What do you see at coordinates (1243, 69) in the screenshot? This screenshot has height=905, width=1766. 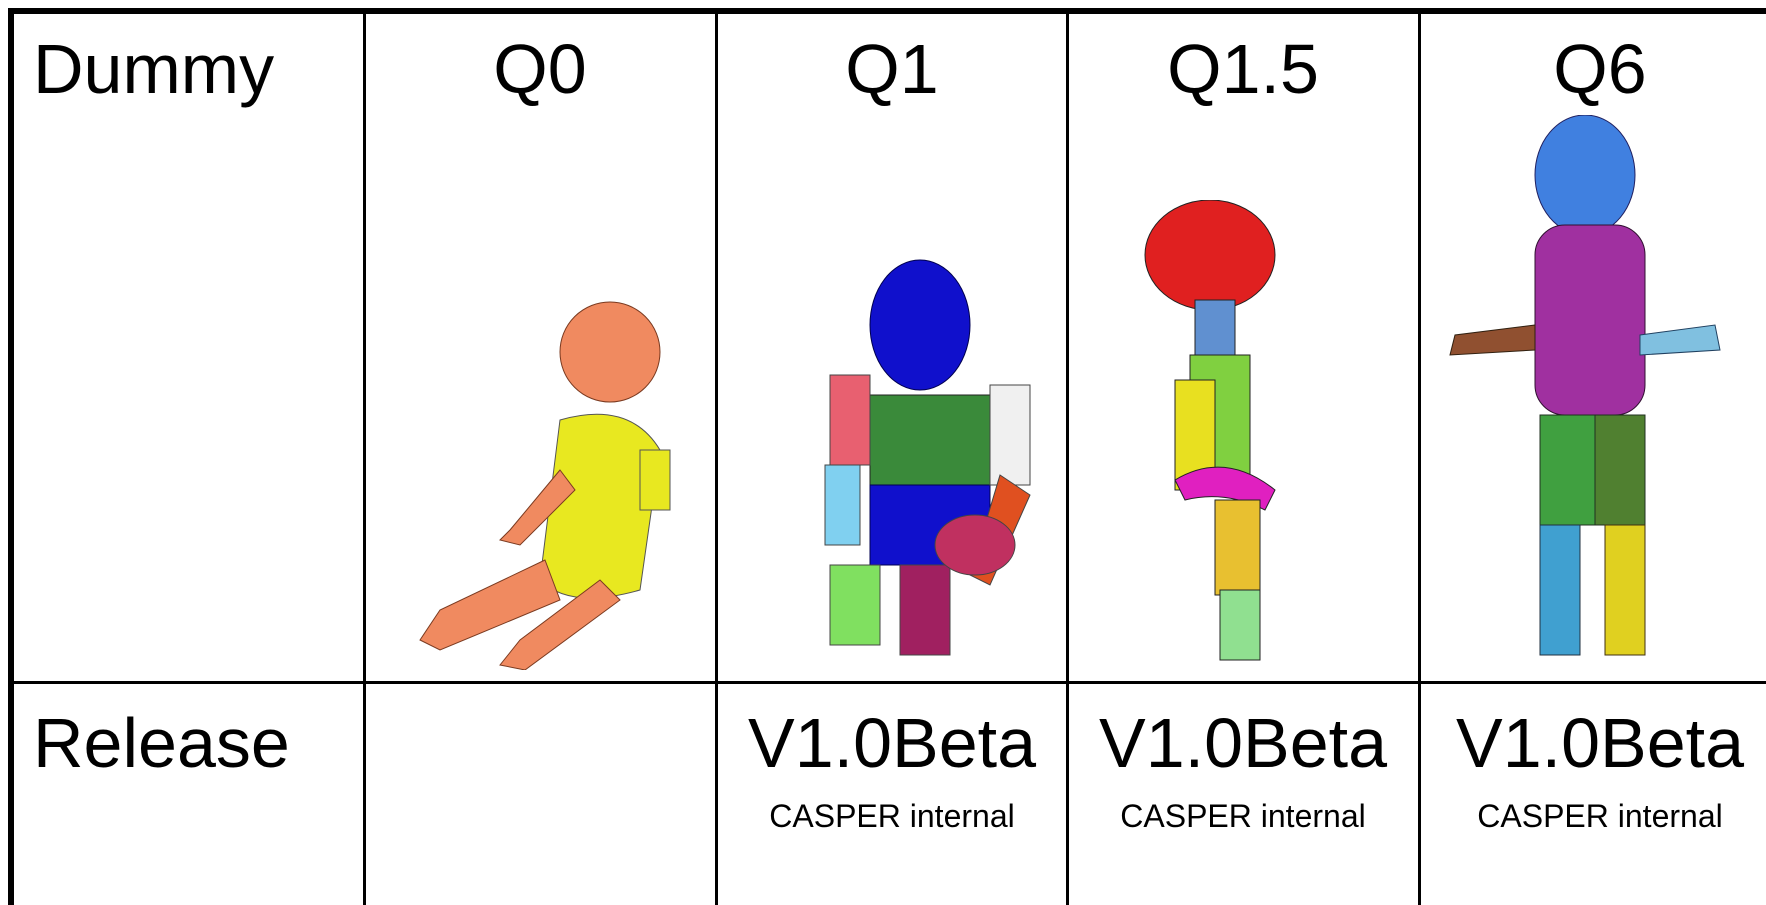 I see `column-header: Q1.5` at bounding box center [1243, 69].